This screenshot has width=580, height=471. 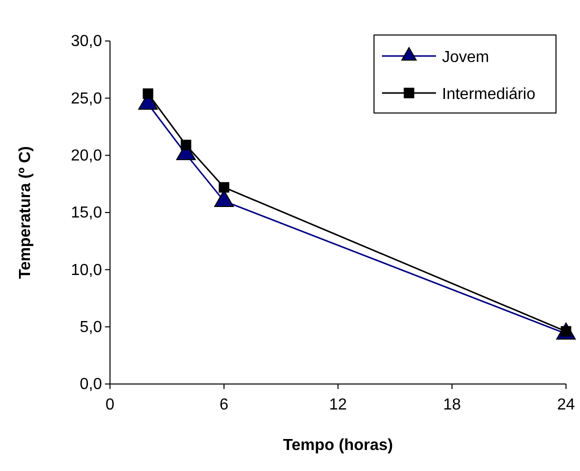 I want to click on x-tick-label: 24, so click(x=566, y=405).